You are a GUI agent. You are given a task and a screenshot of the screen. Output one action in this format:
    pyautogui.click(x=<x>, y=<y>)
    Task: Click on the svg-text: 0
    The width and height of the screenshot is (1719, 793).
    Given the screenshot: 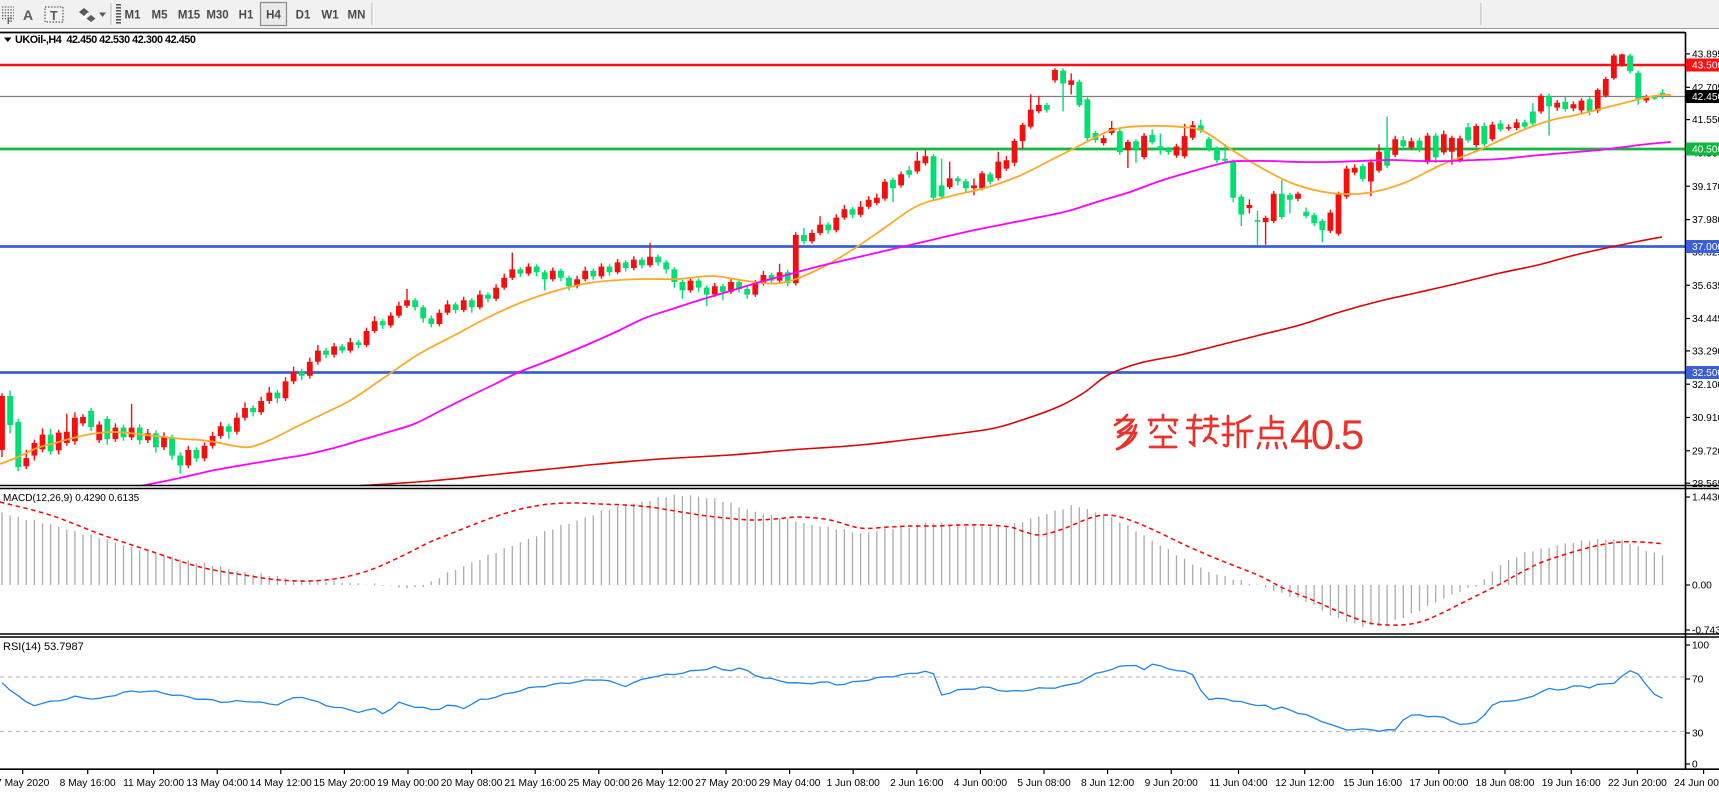 What is the action you would take?
    pyautogui.click(x=1695, y=765)
    